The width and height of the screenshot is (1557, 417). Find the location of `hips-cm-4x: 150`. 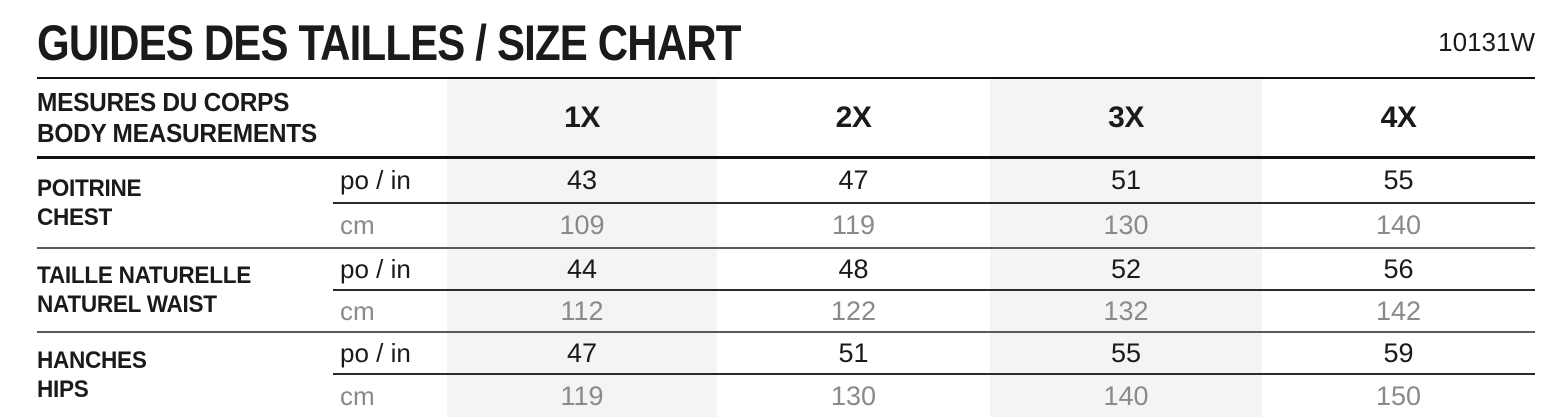

hips-cm-4x: 150 is located at coordinates (1398, 395).